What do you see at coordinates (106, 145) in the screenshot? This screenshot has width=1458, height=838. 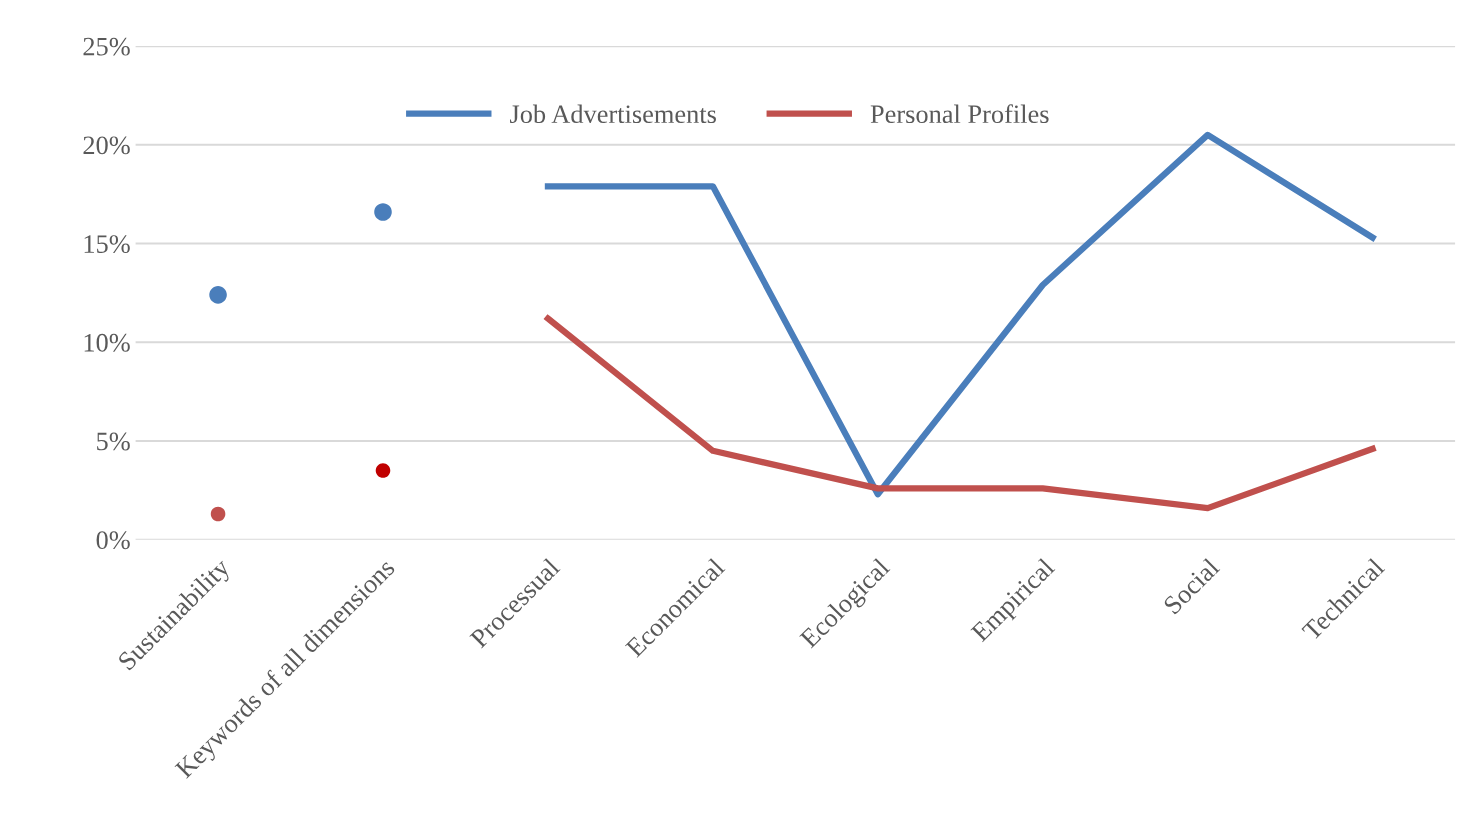 I see `y-tick-label: 20%` at bounding box center [106, 145].